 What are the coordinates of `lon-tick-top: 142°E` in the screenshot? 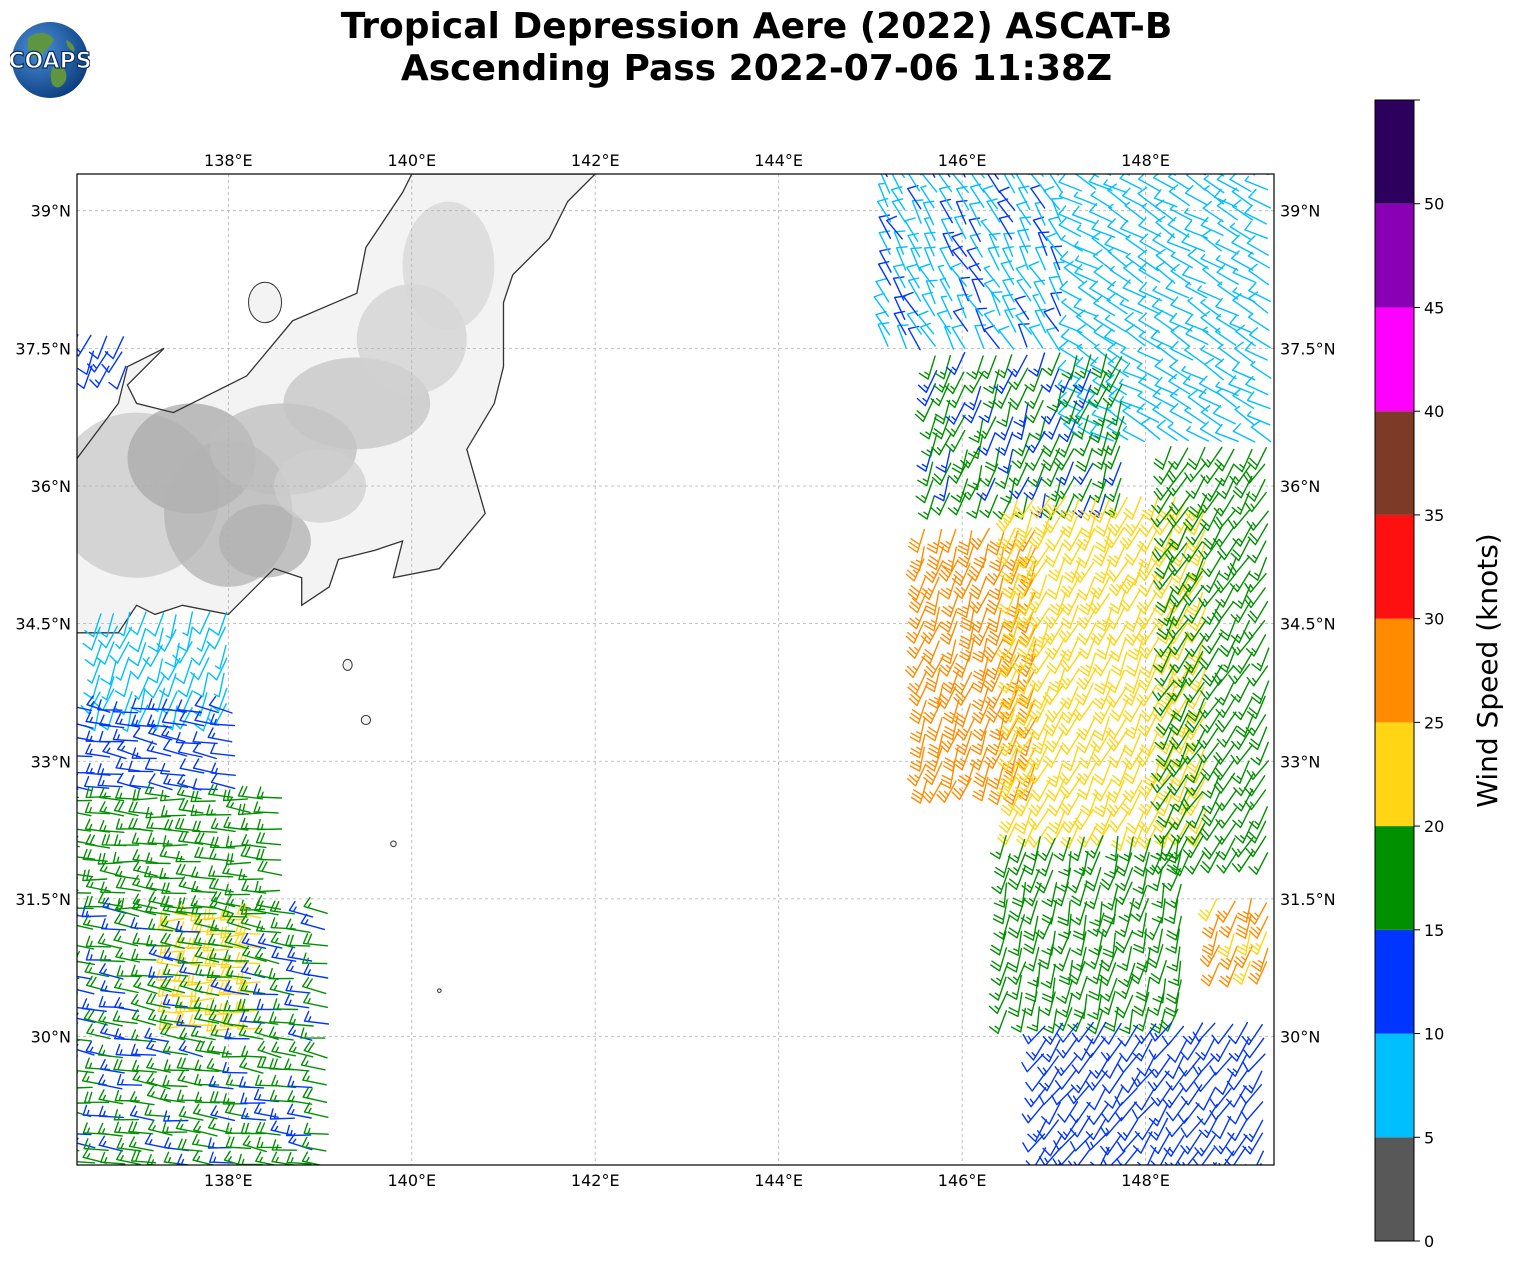 It's located at (595, 160).